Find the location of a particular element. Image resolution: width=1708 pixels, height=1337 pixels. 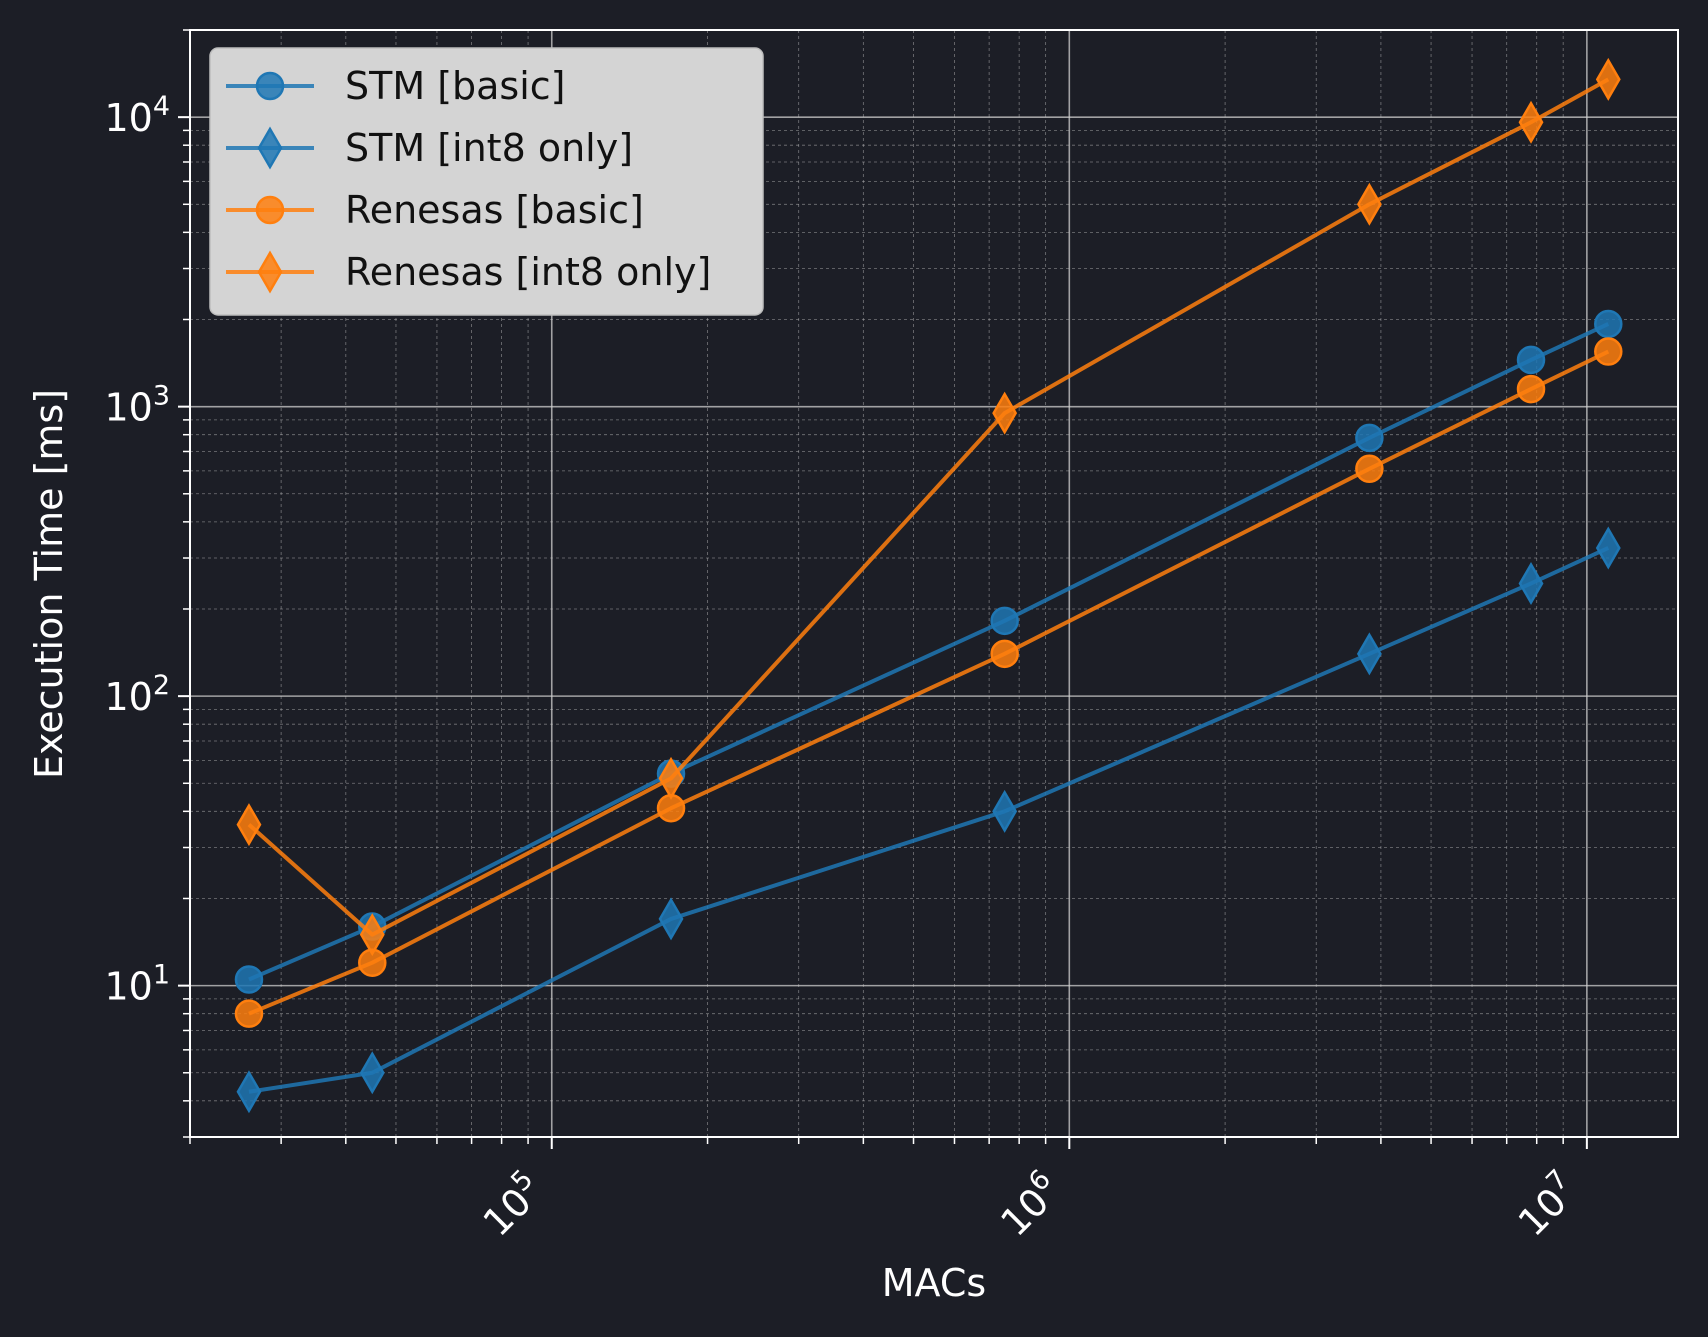

legend-label: Renesas [basic] is located at coordinates (494, 210).